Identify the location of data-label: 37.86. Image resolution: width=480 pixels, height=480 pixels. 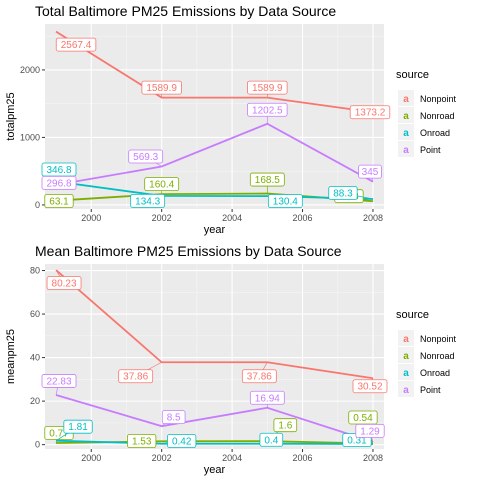
(259, 377).